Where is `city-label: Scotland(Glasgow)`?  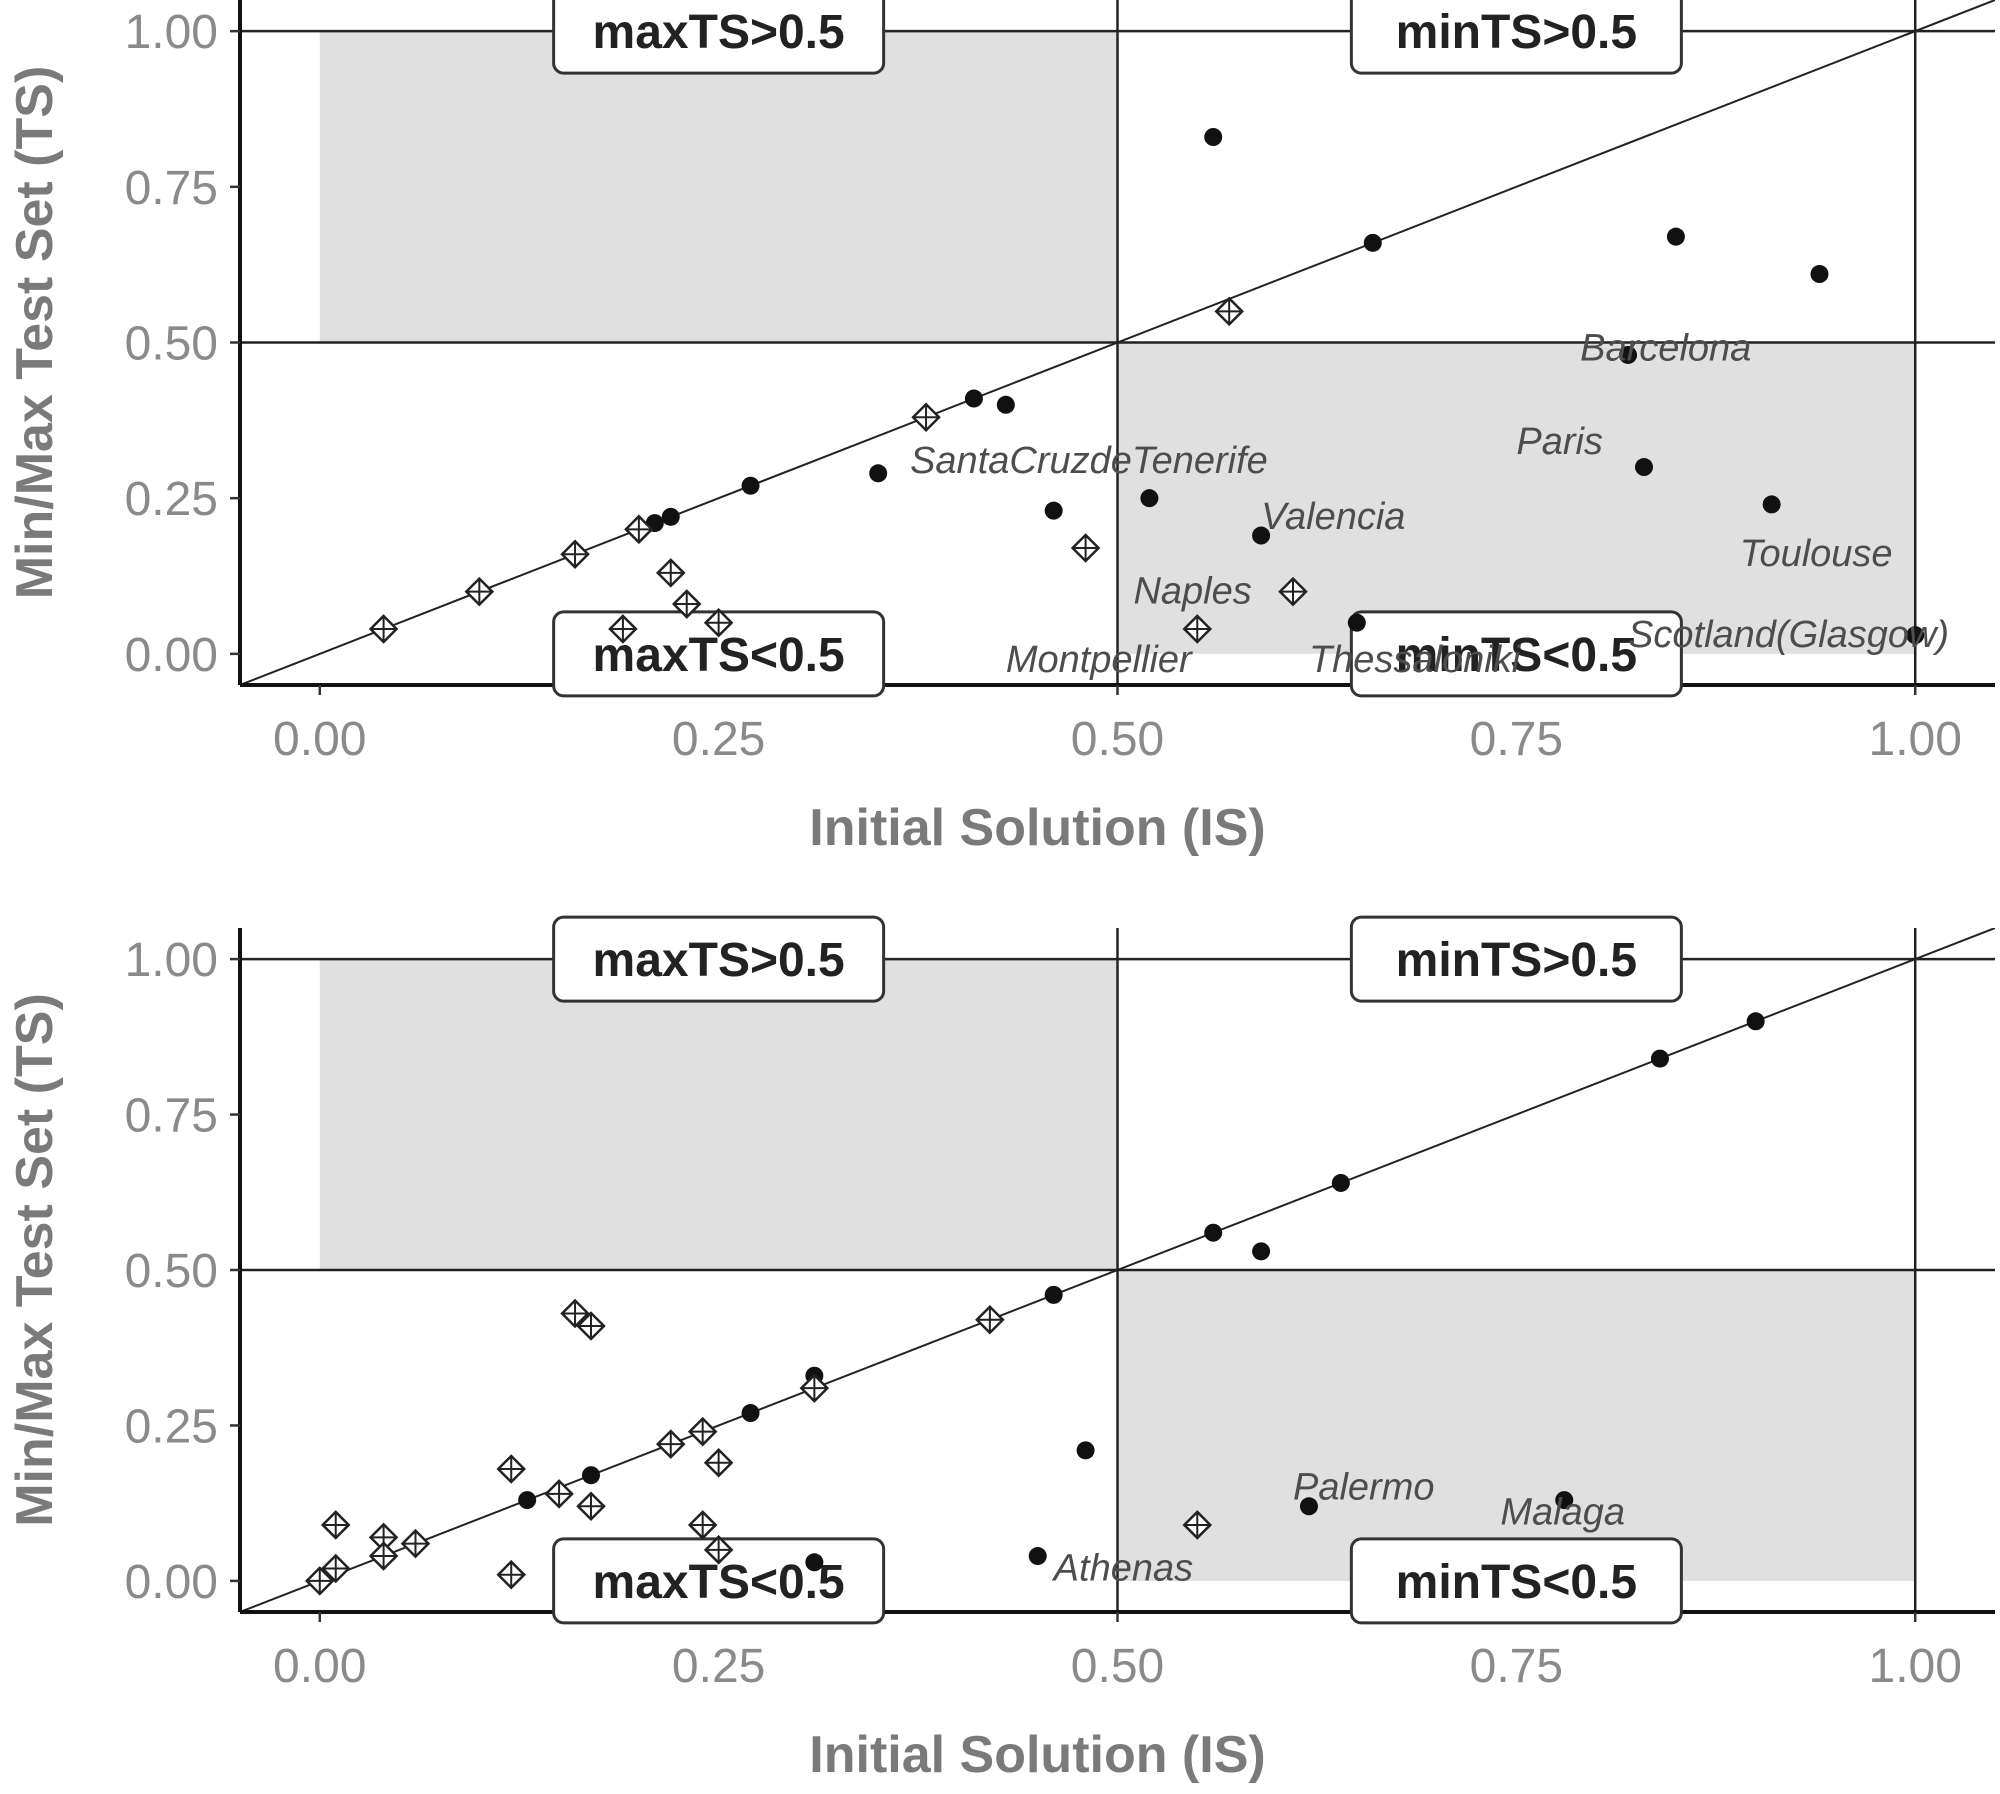 city-label: Scotland(Glasgow) is located at coordinates (1788, 635).